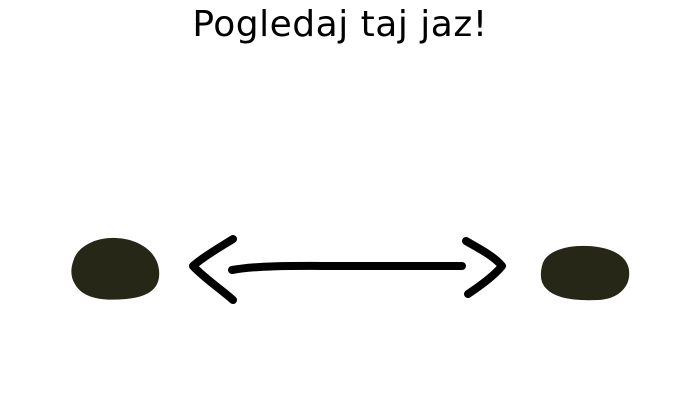  What do you see at coordinates (484, 267) in the screenshot?
I see `arrow-head-right` at bounding box center [484, 267].